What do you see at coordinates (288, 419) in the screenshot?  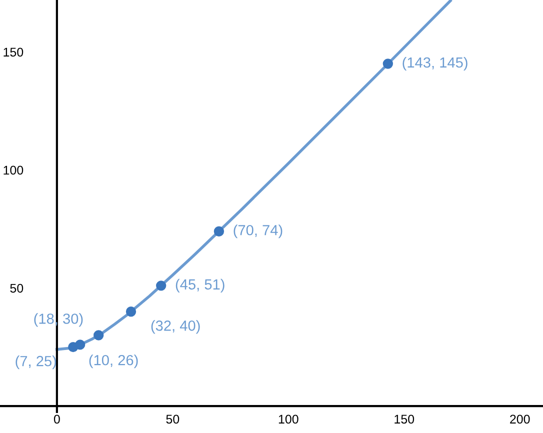 I see `x-tick-label: 100` at bounding box center [288, 419].